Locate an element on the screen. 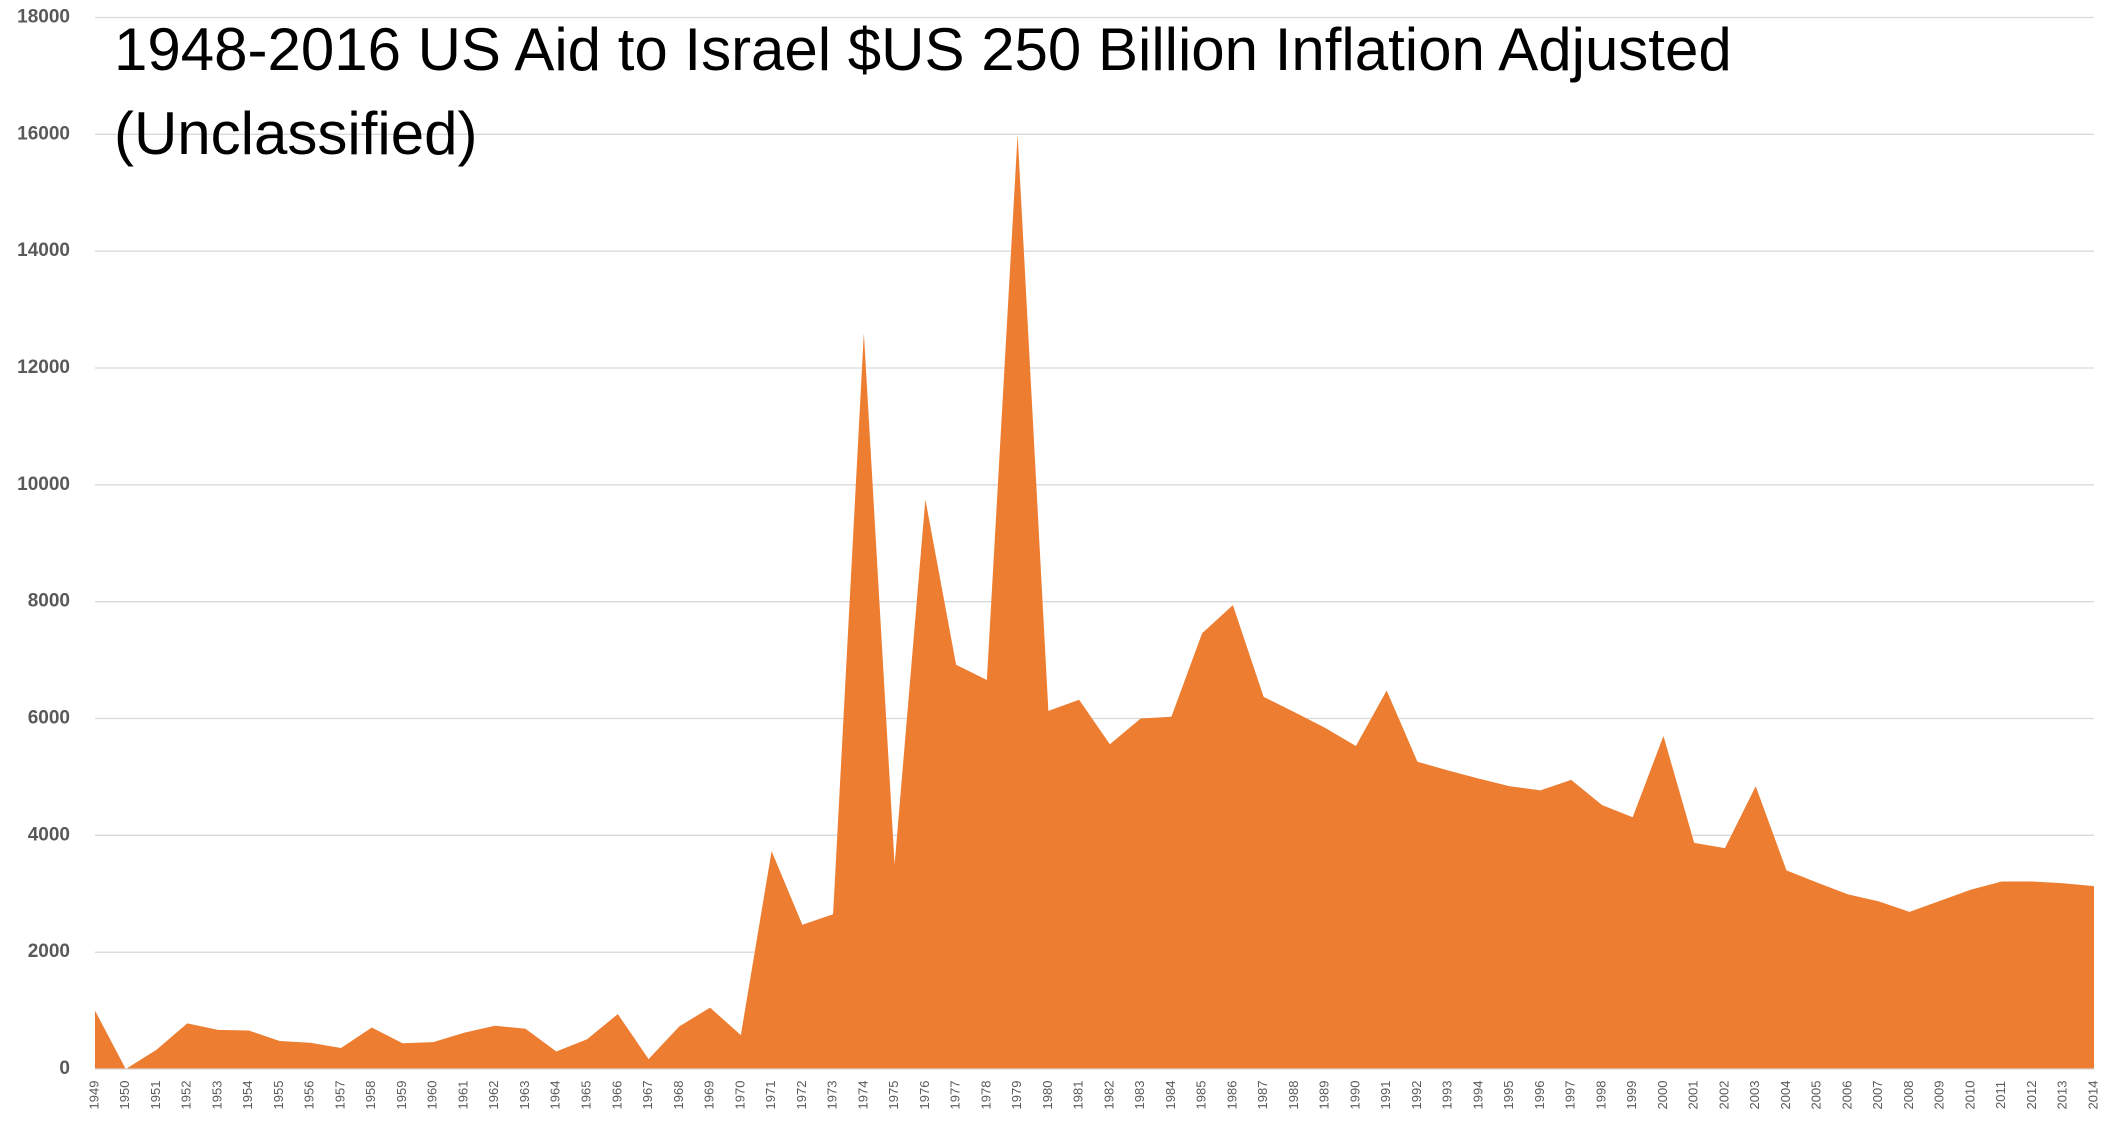  x-tick-label: 2008 is located at coordinates (1908, 1095).